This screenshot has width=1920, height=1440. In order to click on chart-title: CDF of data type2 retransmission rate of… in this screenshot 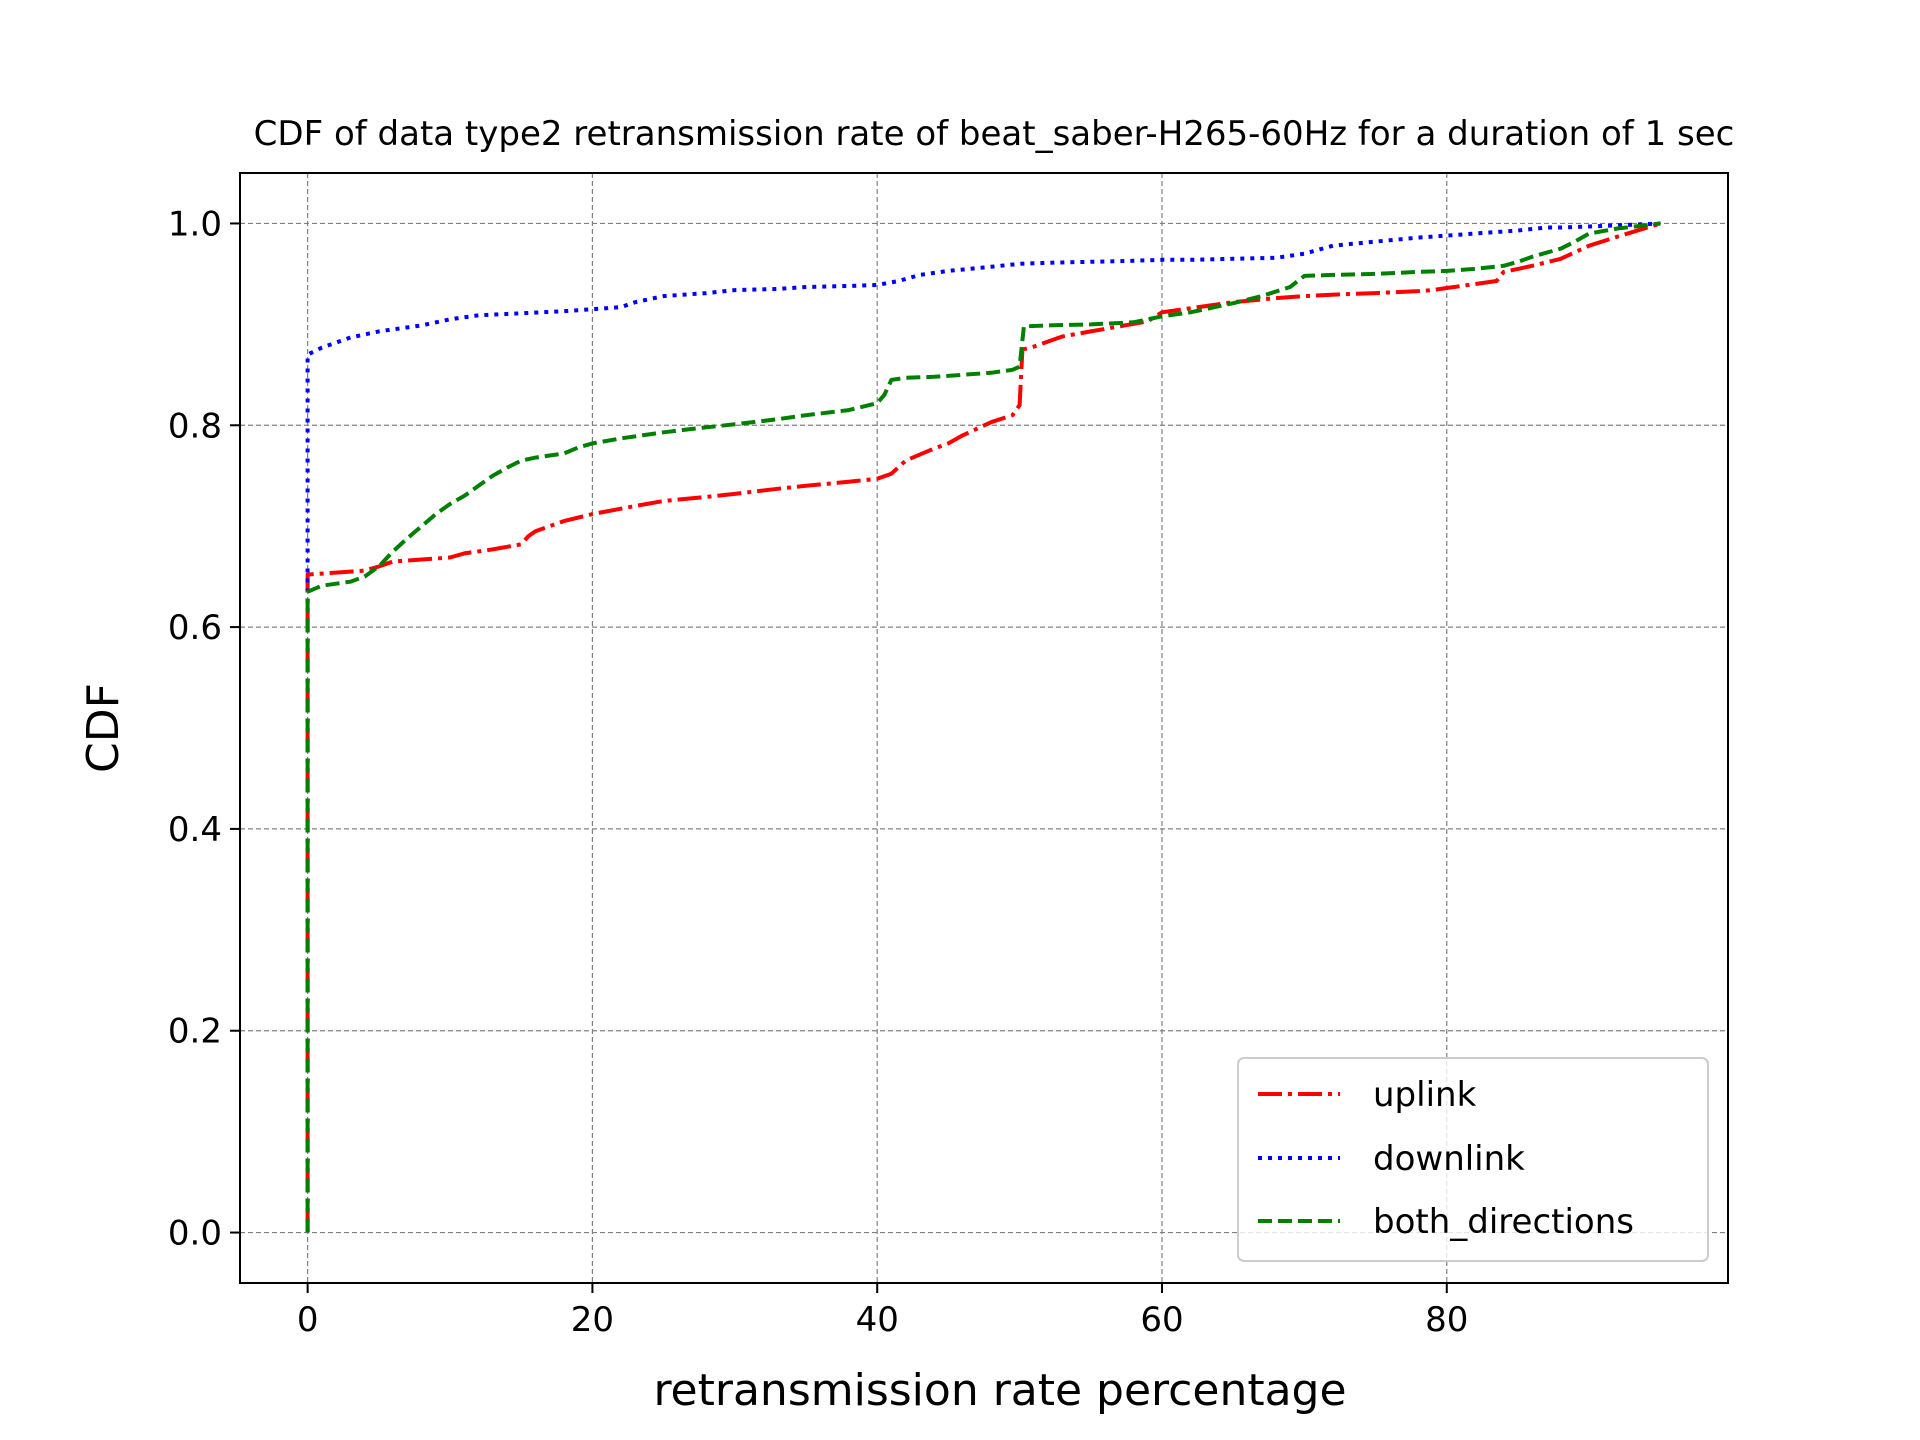, I will do `click(994, 134)`.